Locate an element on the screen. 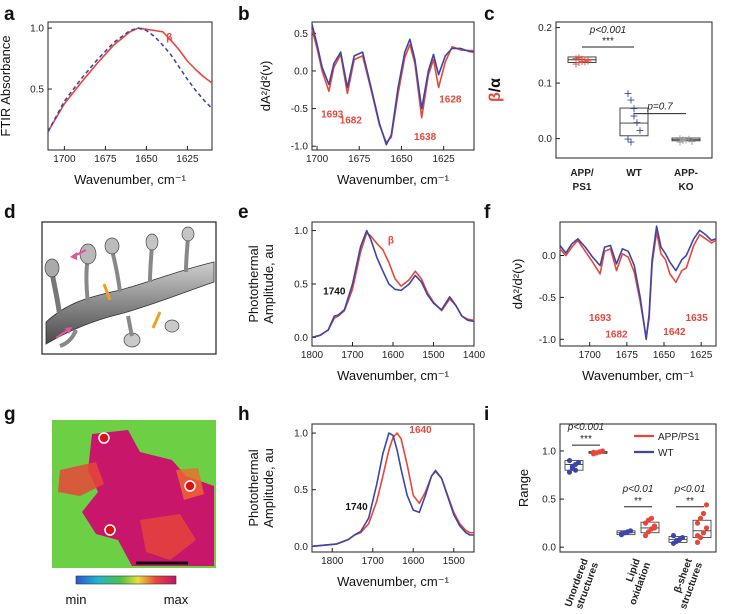 The height and width of the screenshot is (614, 732). p-value-label: p=0.7 is located at coordinates (659, 107).